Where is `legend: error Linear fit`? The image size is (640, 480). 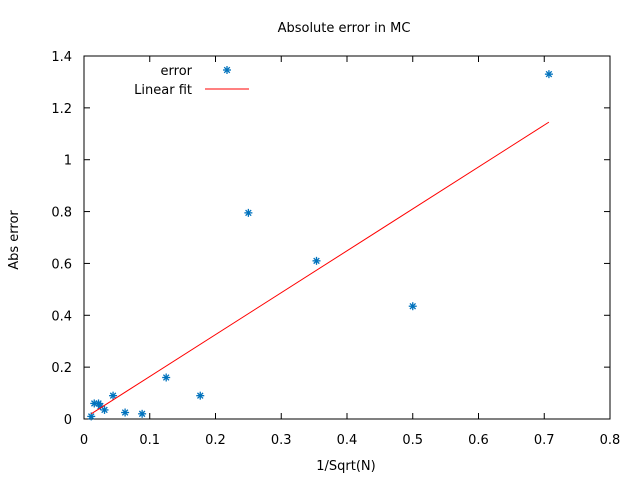 legend: error Linear fit is located at coordinates (191, 81).